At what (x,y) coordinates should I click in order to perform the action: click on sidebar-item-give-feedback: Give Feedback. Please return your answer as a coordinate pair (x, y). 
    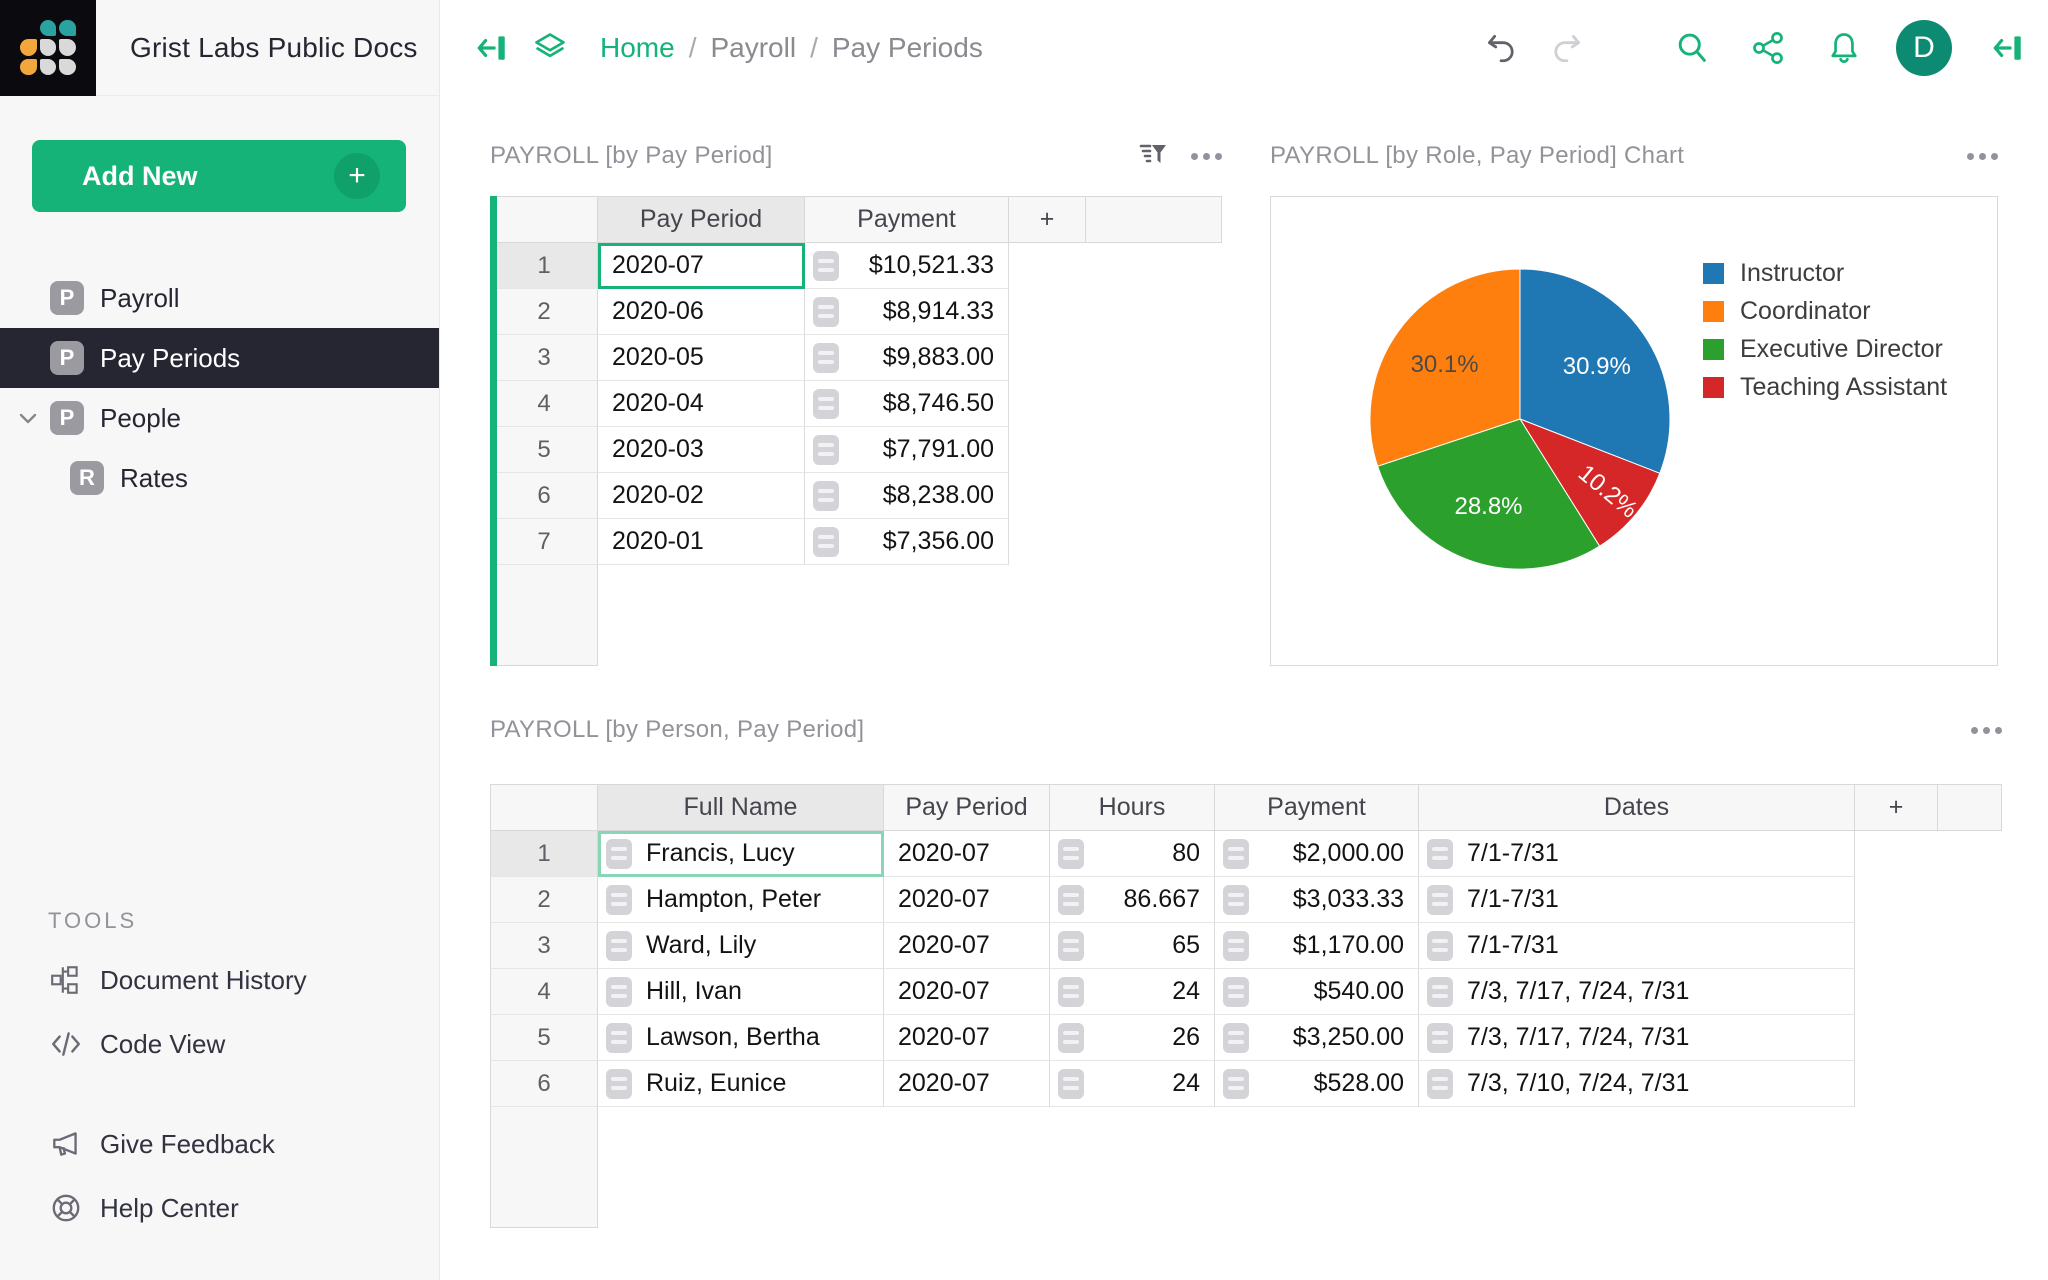
    Looking at the image, I should click on (219, 1144).